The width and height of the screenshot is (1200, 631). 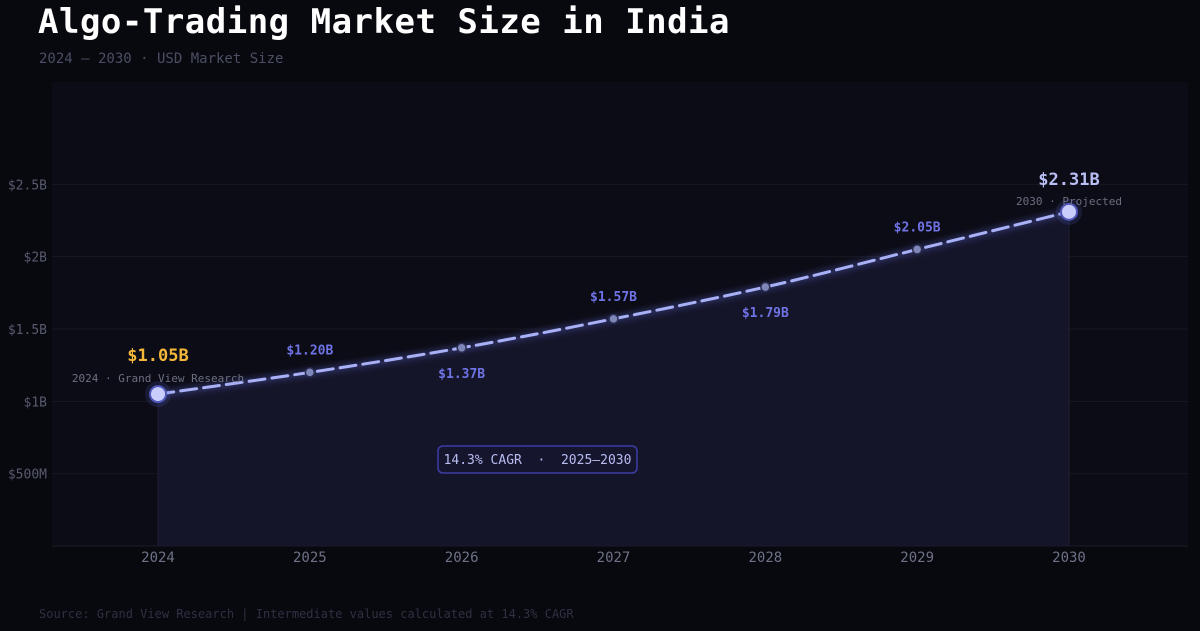 What do you see at coordinates (1069, 558) in the screenshot?
I see `x-tick-label: 2030` at bounding box center [1069, 558].